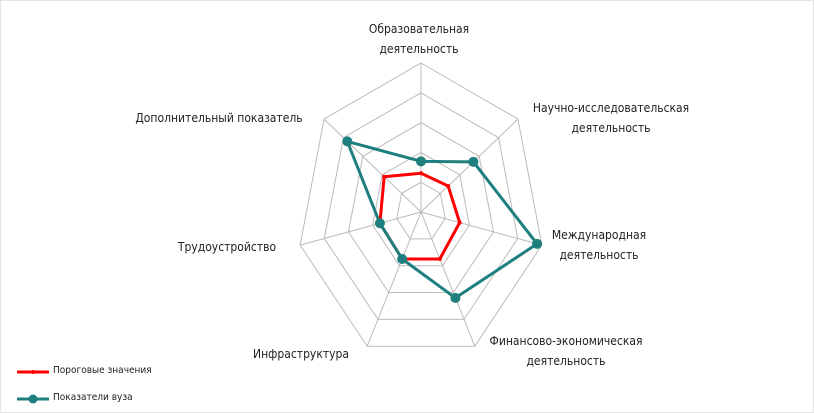 This screenshot has height=413, width=814. I want to click on axis-label: Финансово-экономическая деятельность, so click(566, 351).